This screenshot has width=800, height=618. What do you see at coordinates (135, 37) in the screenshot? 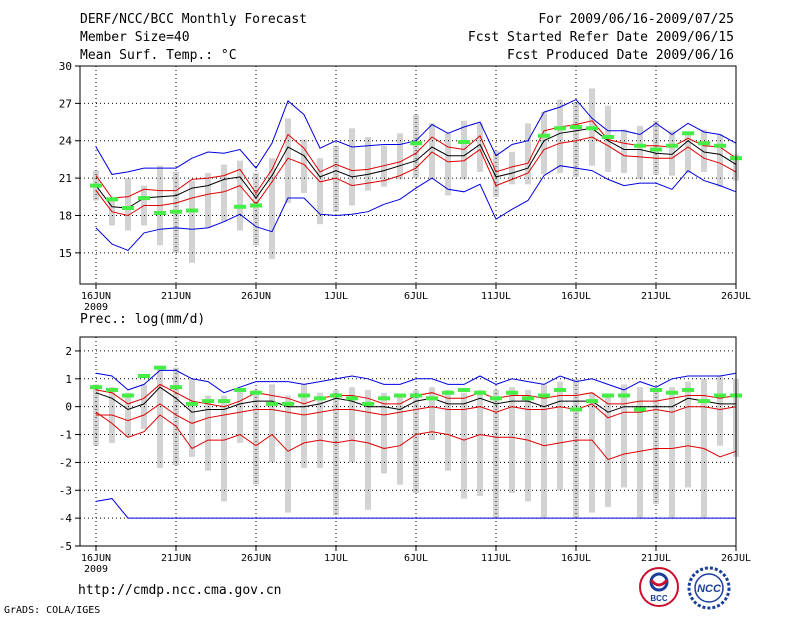
I see `member-size-label: Member Size=40` at bounding box center [135, 37].